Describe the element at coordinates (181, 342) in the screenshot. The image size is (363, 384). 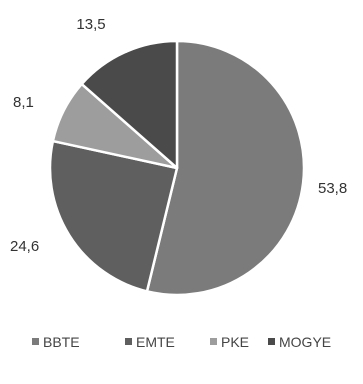
I see `legend: BBTE EMTE PKE MOGYE` at that location.